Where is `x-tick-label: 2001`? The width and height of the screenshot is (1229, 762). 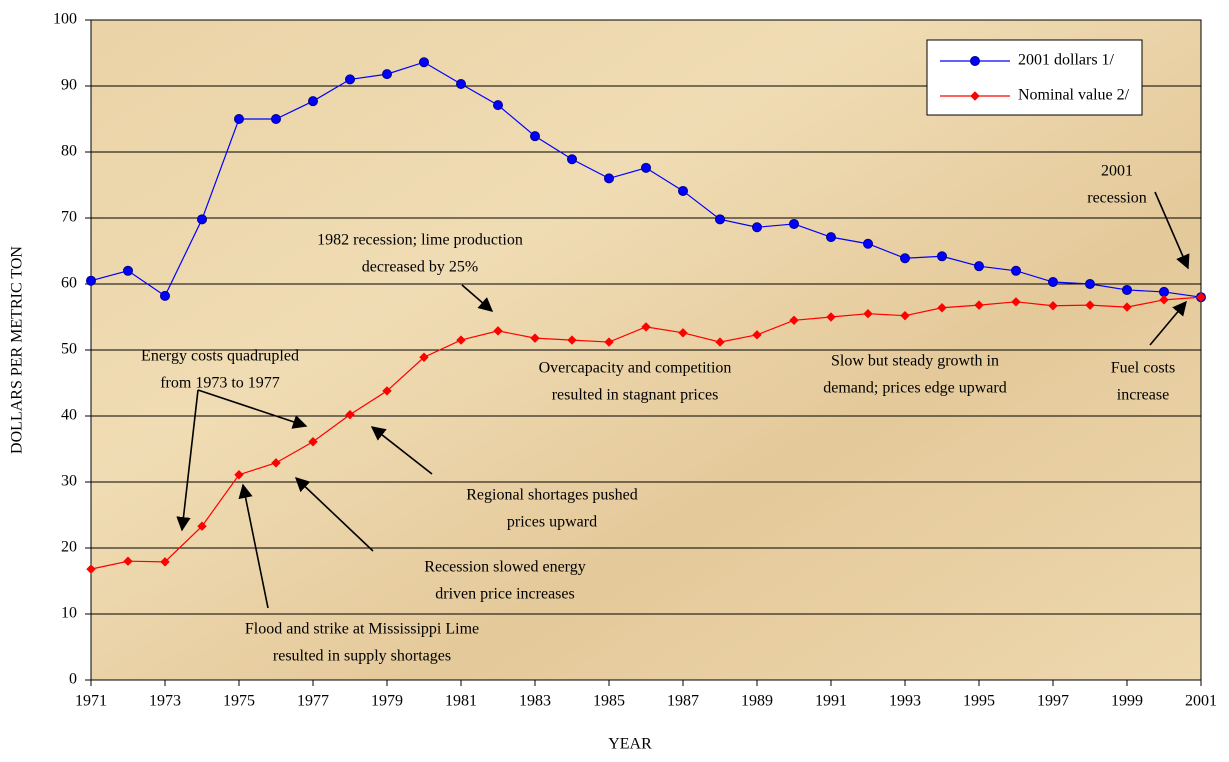 x-tick-label: 2001 is located at coordinates (1201, 701).